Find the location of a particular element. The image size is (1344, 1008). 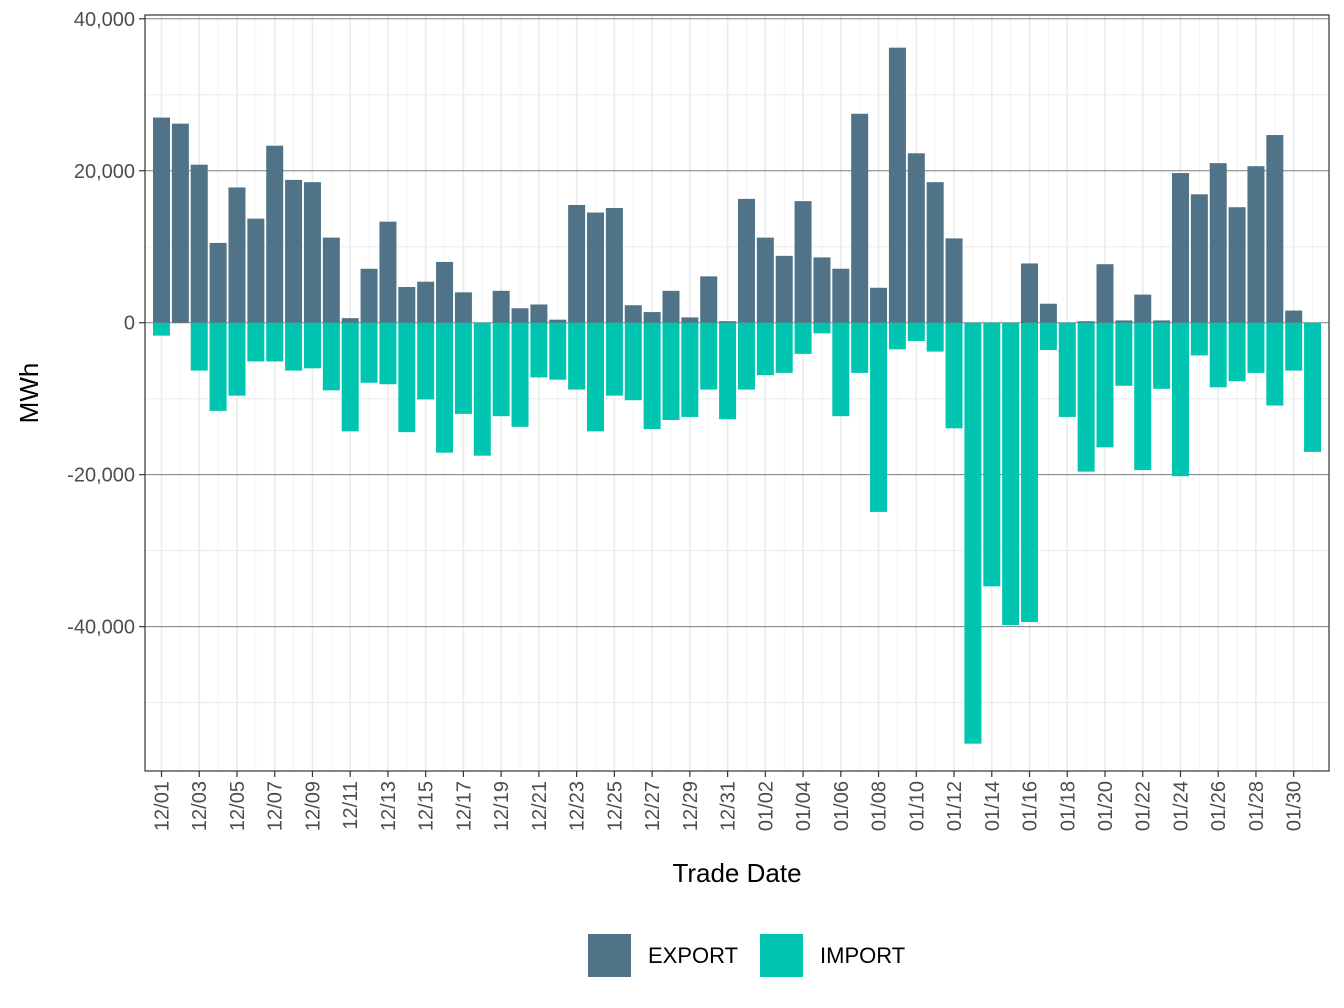

x-tick-label: 01/08 is located at coordinates (880, 806).